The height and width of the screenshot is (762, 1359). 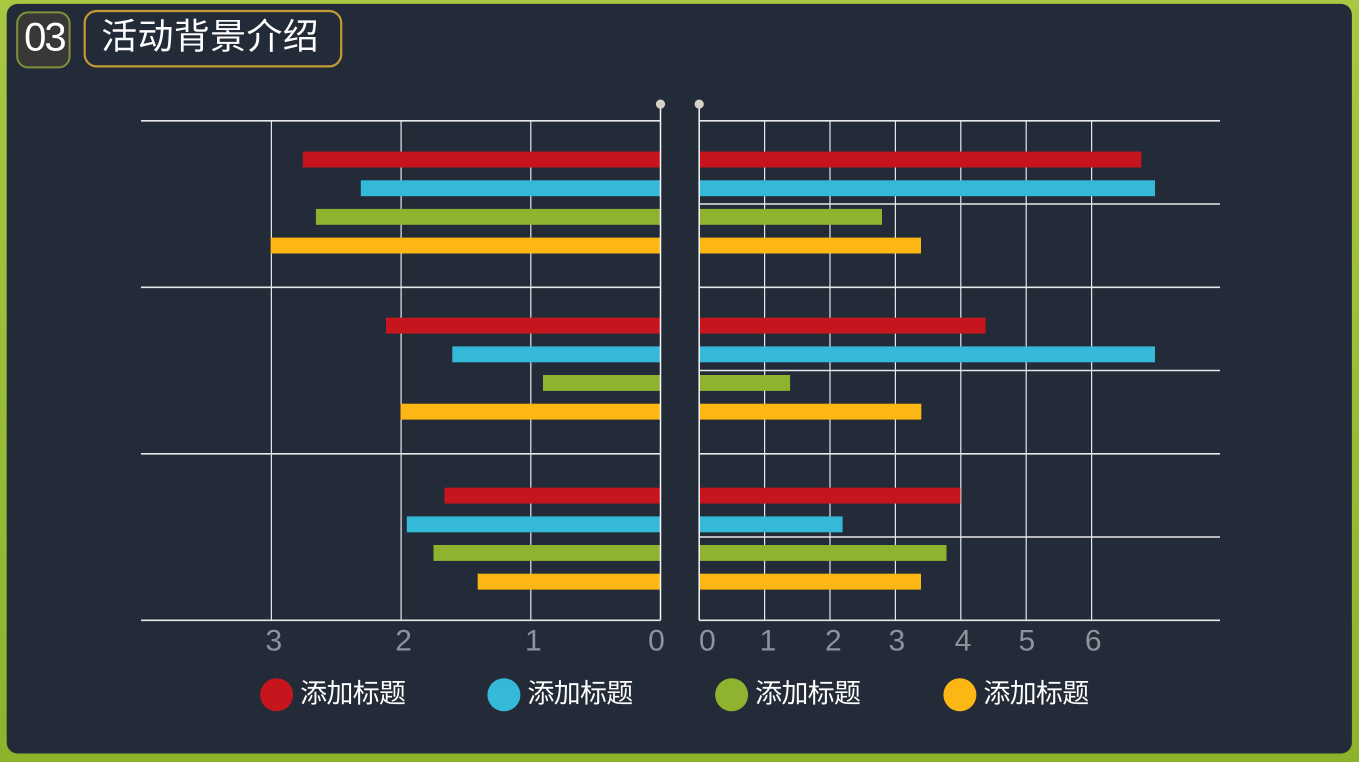 What do you see at coordinates (963, 640) in the screenshot?
I see `svg-text: 4` at bounding box center [963, 640].